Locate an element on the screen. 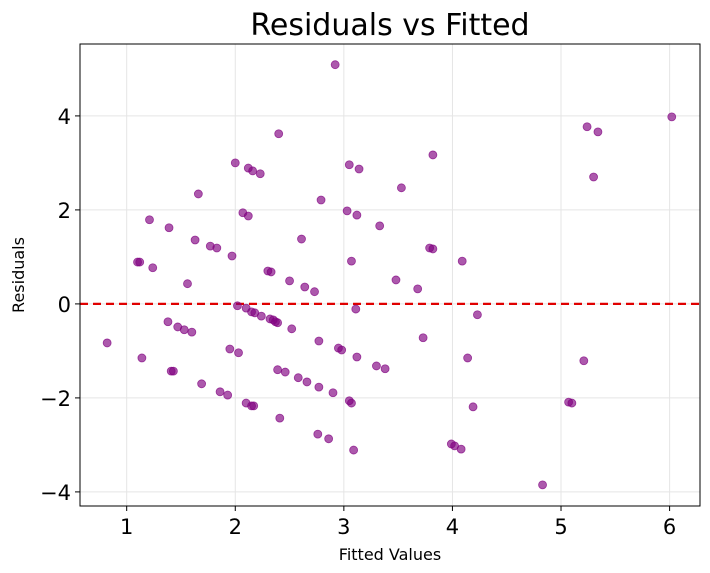 This screenshot has width=710, height=573. x-tick-label: 4 is located at coordinates (452, 527).